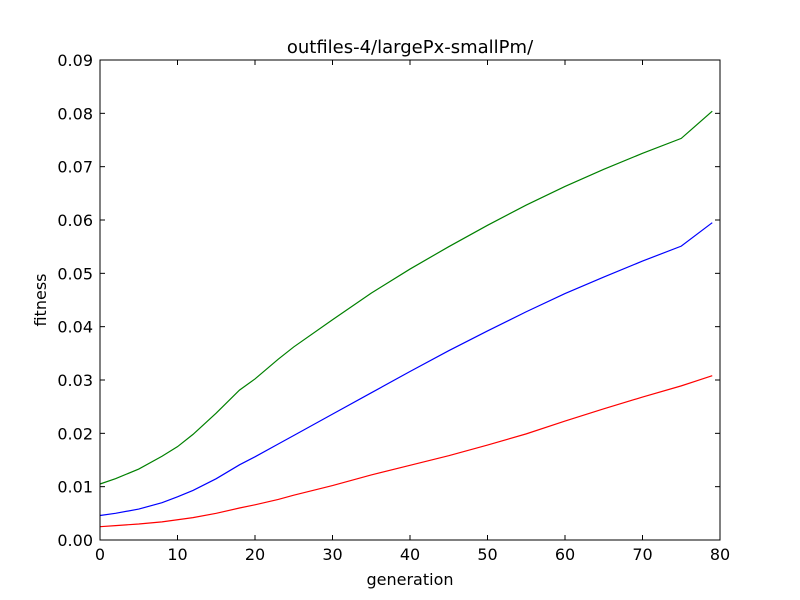  What do you see at coordinates (100, 554) in the screenshot?
I see `x-tick-label: 0` at bounding box center [100, 554].